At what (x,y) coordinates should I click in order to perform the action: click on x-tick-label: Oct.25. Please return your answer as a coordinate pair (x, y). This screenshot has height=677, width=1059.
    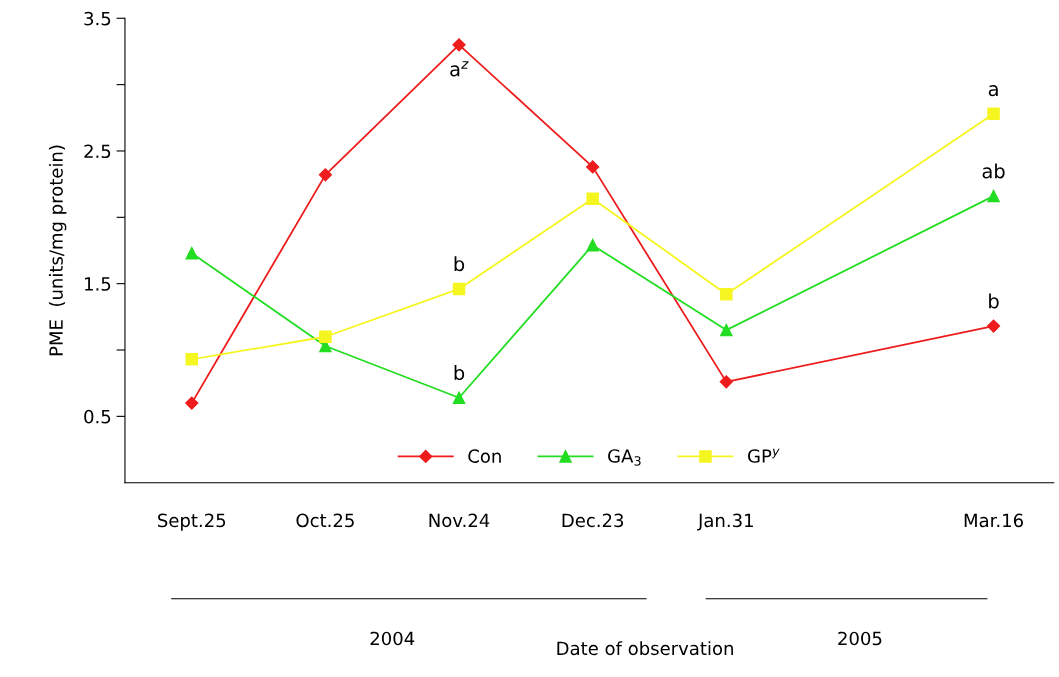
    Looking at the image, I should click on (325, 520).